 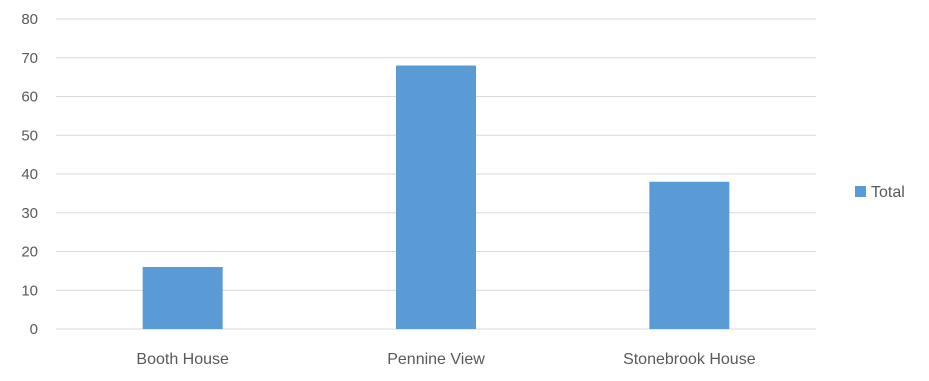 I want to click on legend-swatch-total, so click(x=860, y=191).